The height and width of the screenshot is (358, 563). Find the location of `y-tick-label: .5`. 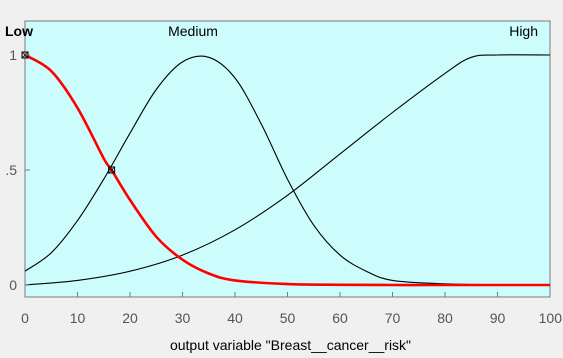

y-tick-label: .5 is located at coordinates (11, 170).